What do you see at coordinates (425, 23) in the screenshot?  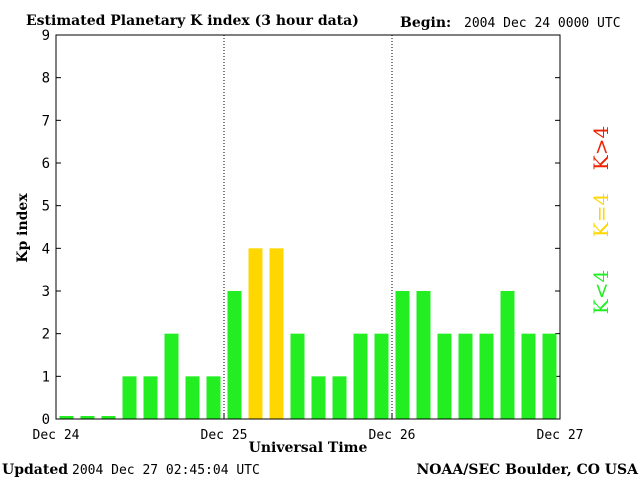 I see `begin-label: Begin:` at bounding box center [425, 23].